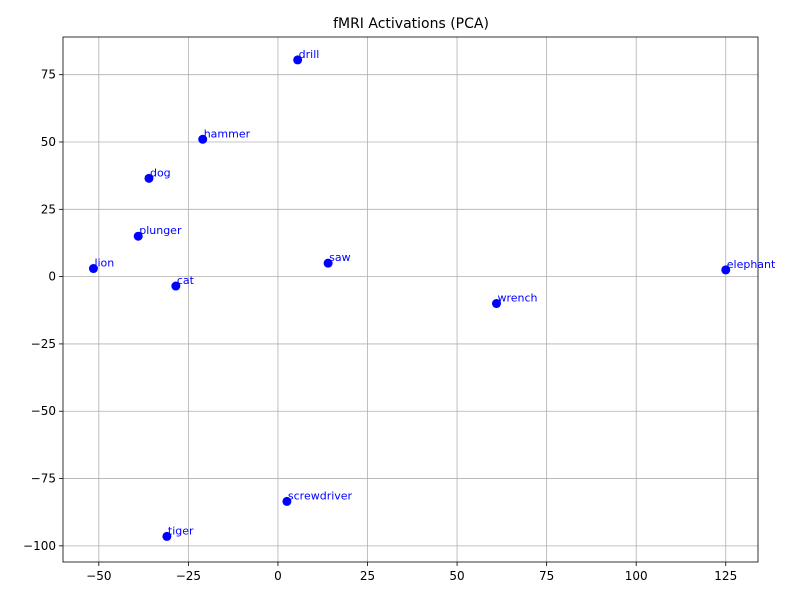 The image size is (800, 600). What do you see at coordinates (367, 576) in the screenshot?
I see `x-tick-label: 25` at bounding box center [367, 576].